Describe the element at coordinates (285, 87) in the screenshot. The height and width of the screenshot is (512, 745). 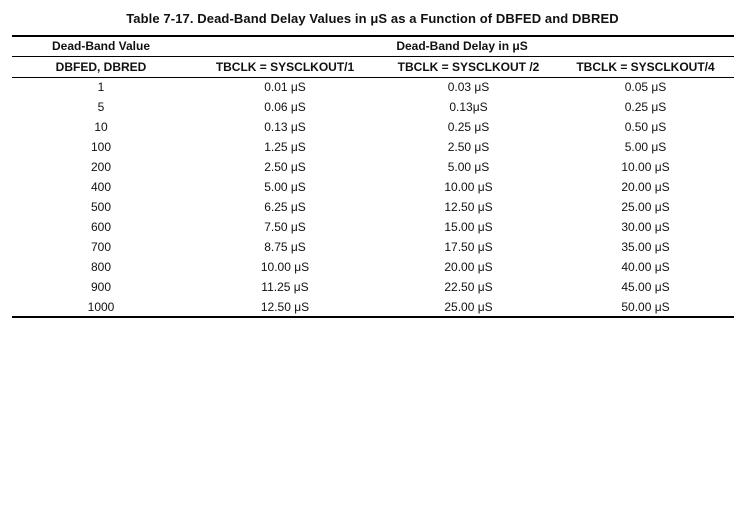
I see `dead-band-delay-cell: 0.01 μS` at that location.